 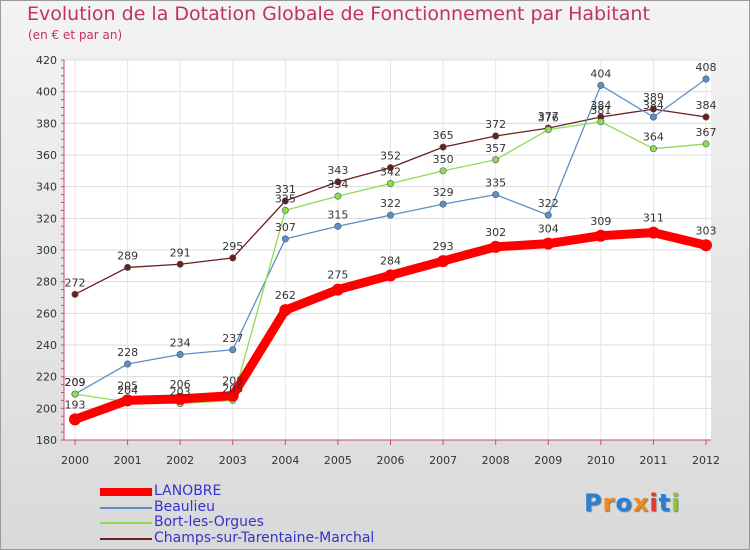 I want to click on data-point-Beaulieu-2010, so click(x=601, y=85).